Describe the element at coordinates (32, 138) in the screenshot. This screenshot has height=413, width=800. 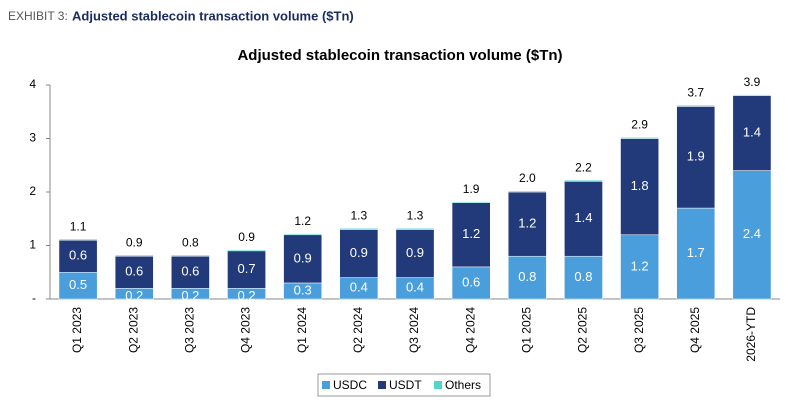
I see `y-tick-label: 3` at that location.